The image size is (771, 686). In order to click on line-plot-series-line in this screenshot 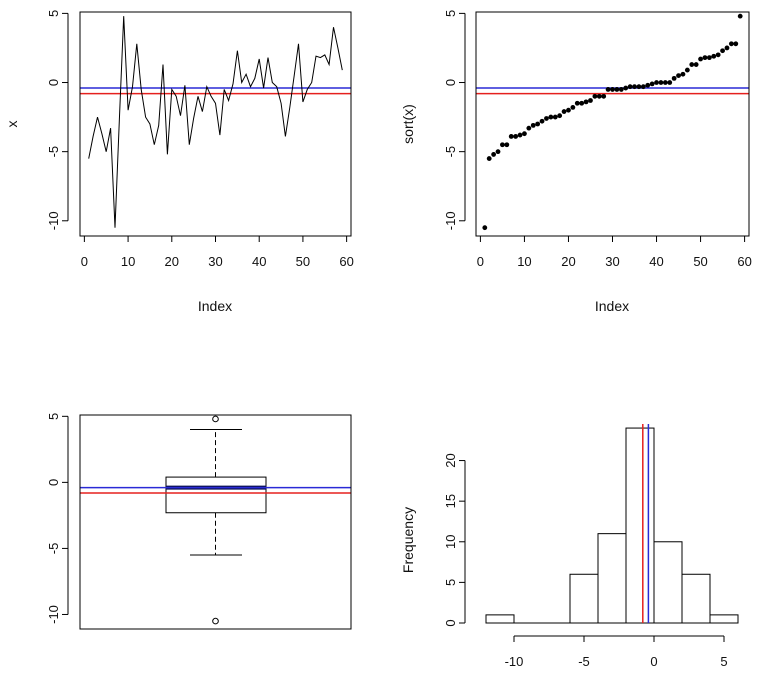, I will do `click(215, 122)`.